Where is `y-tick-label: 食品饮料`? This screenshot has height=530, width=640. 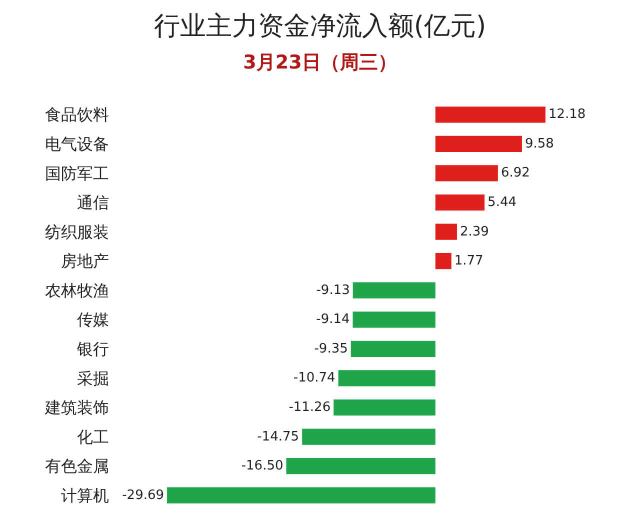 y-tick-label: 食品饮料 is located at coordinates (77, 114).